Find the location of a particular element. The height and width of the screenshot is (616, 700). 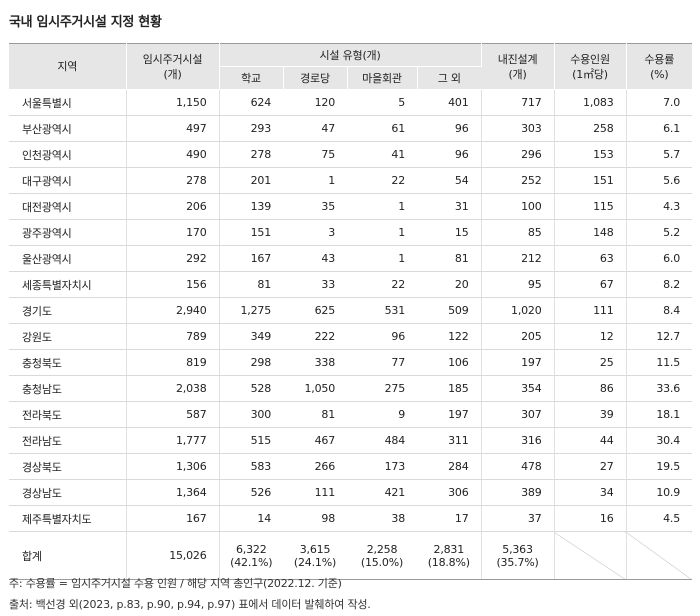

cell-region: 제주특별자치도 is located at coordinates (68, 518).